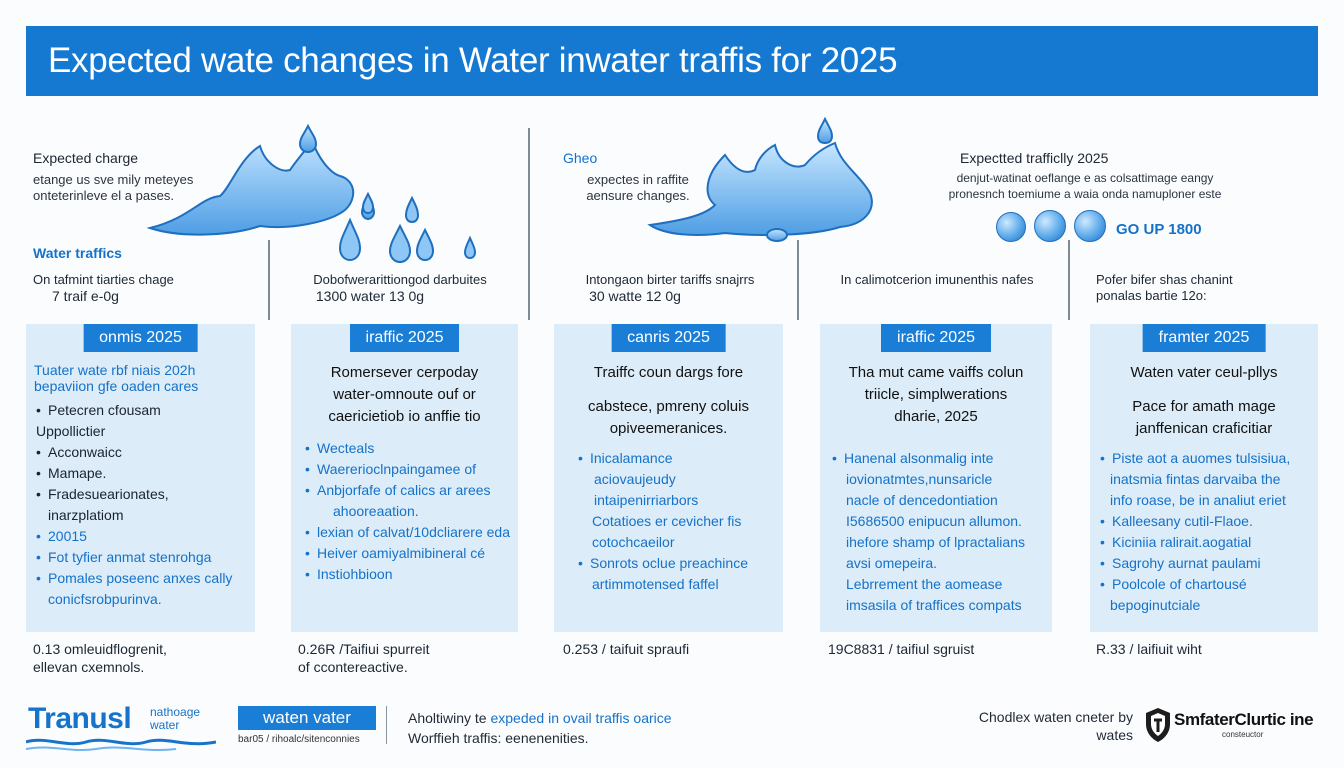 This screenshot has width=1344, height=768. Describe the element at coordinates (134, 452) in the screenshot. I see `card-1-item-3: Acconwaicc` at that location.